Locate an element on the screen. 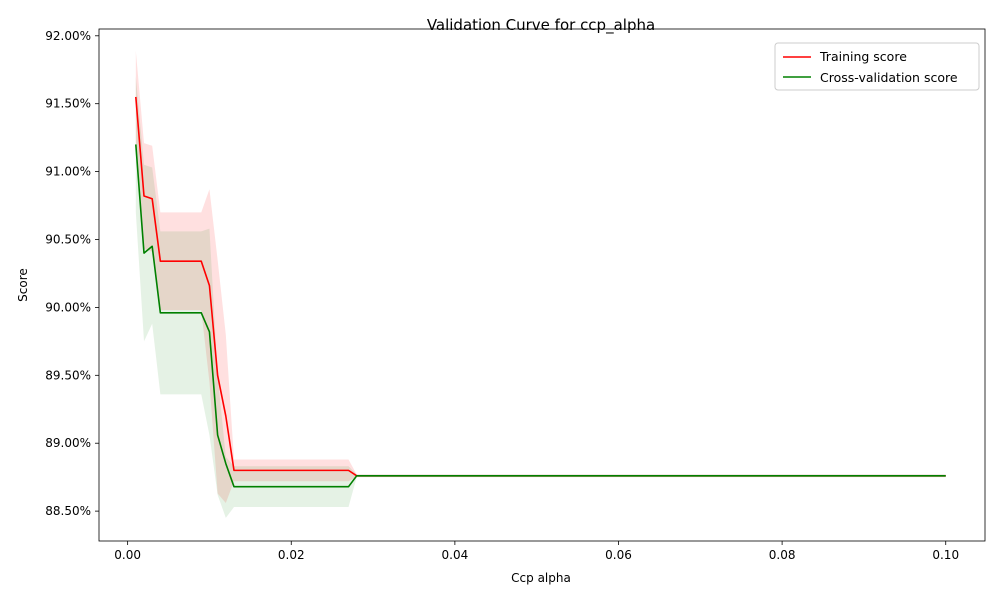 The width and height of the screenshot is (1000, 600). y-tick-label: 89.50% is located at coordinates (68, 375).